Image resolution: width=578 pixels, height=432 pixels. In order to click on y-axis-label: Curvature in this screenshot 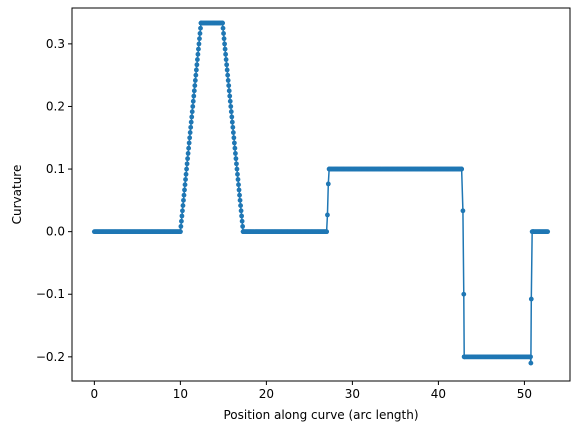, I will do `click(17, 195)`.